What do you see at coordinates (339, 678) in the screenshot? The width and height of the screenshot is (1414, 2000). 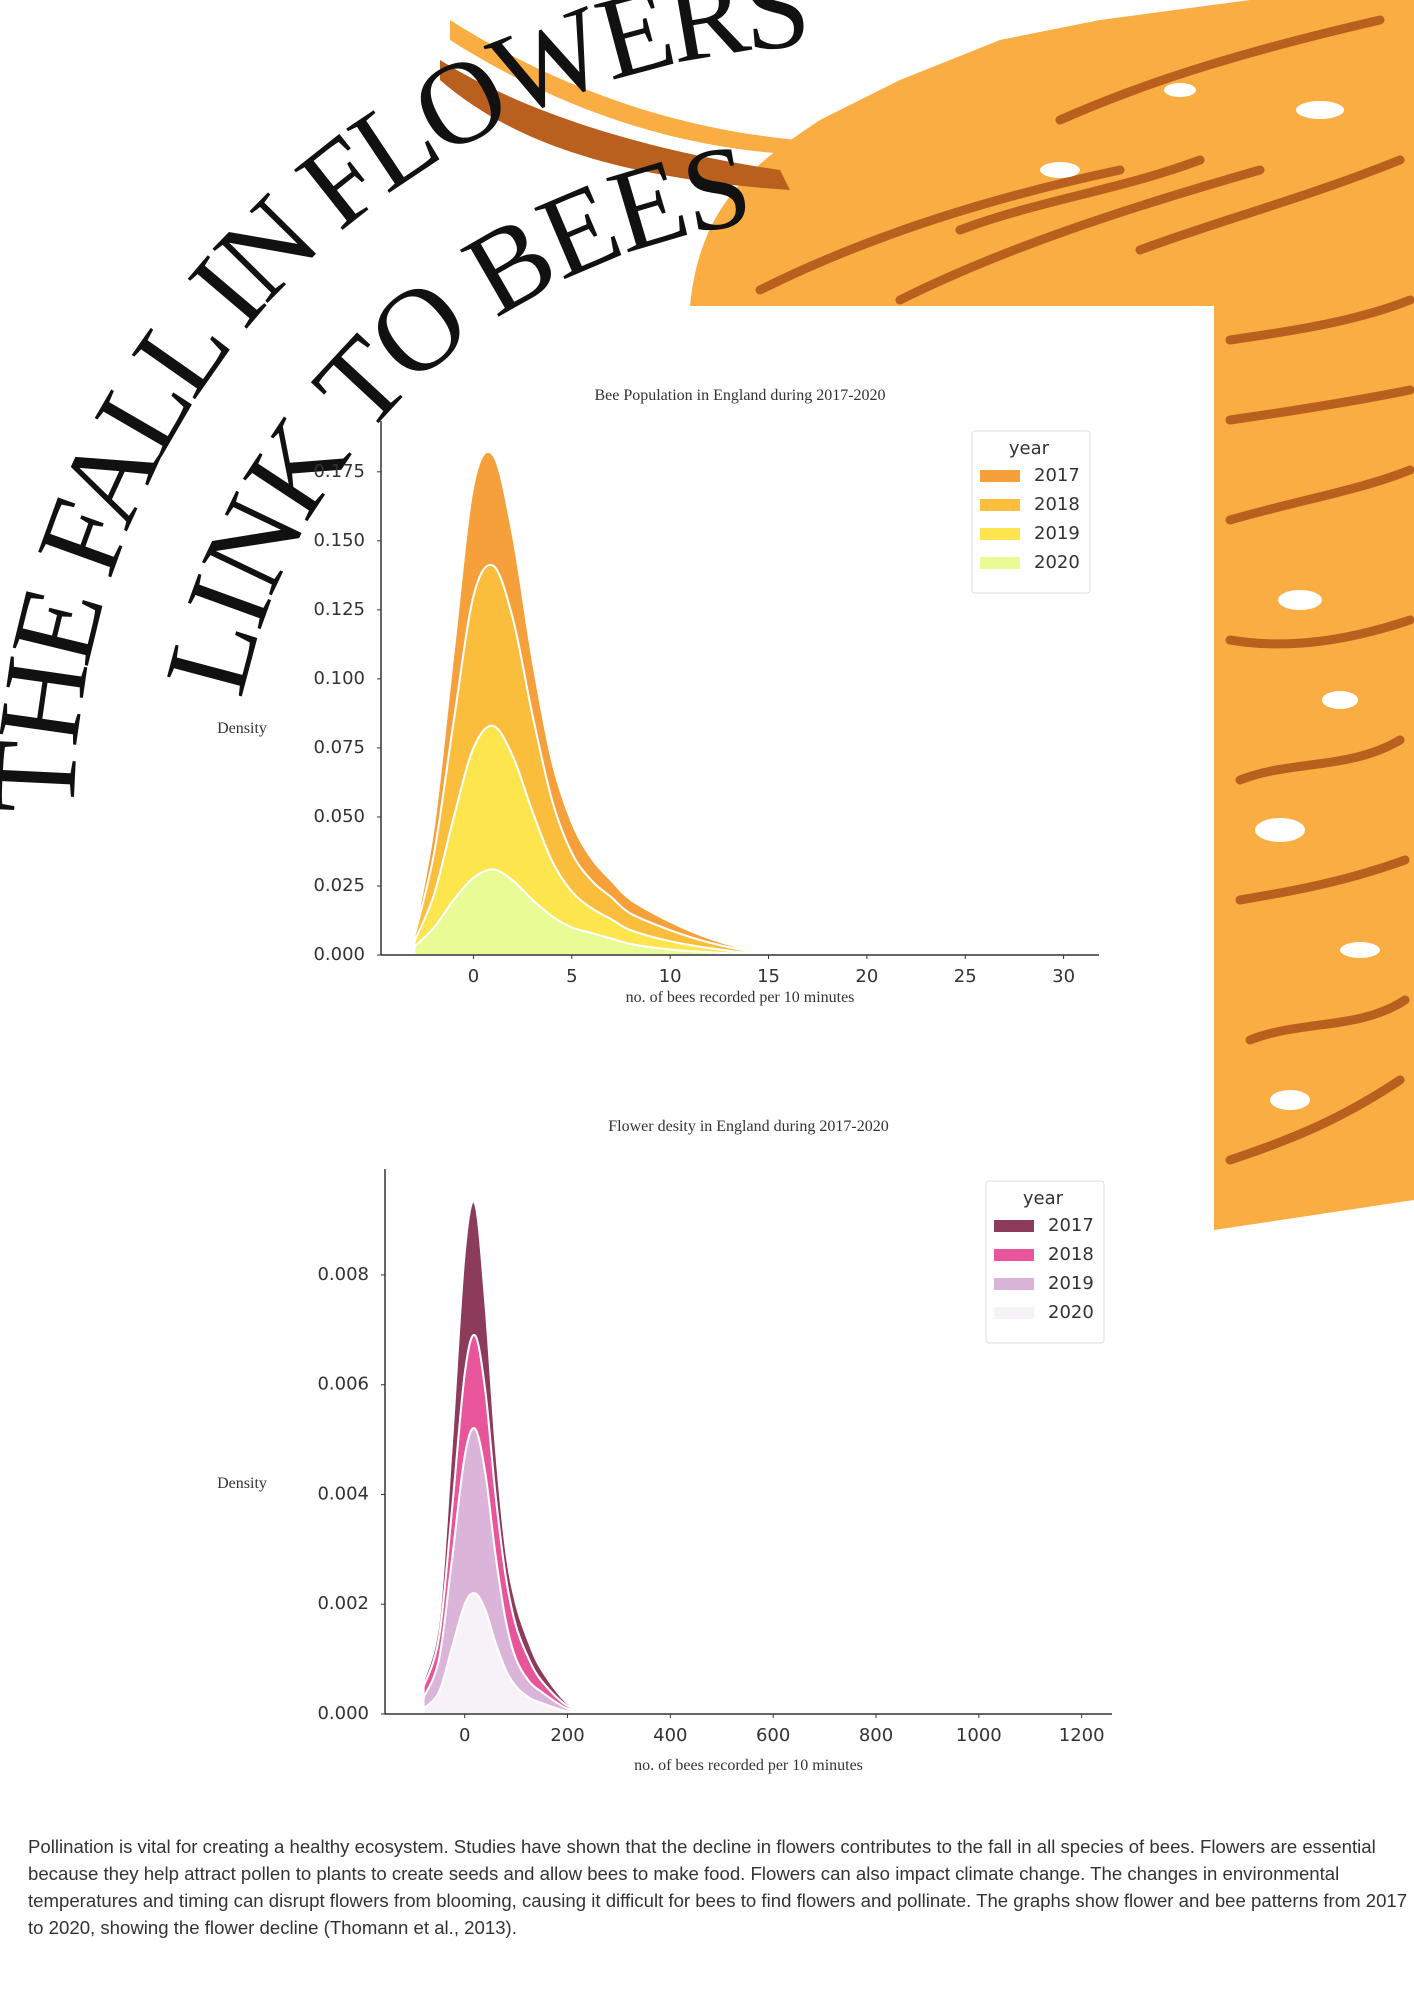 I see `y-tick-label: 0.100` at bounding box center [339, 678].